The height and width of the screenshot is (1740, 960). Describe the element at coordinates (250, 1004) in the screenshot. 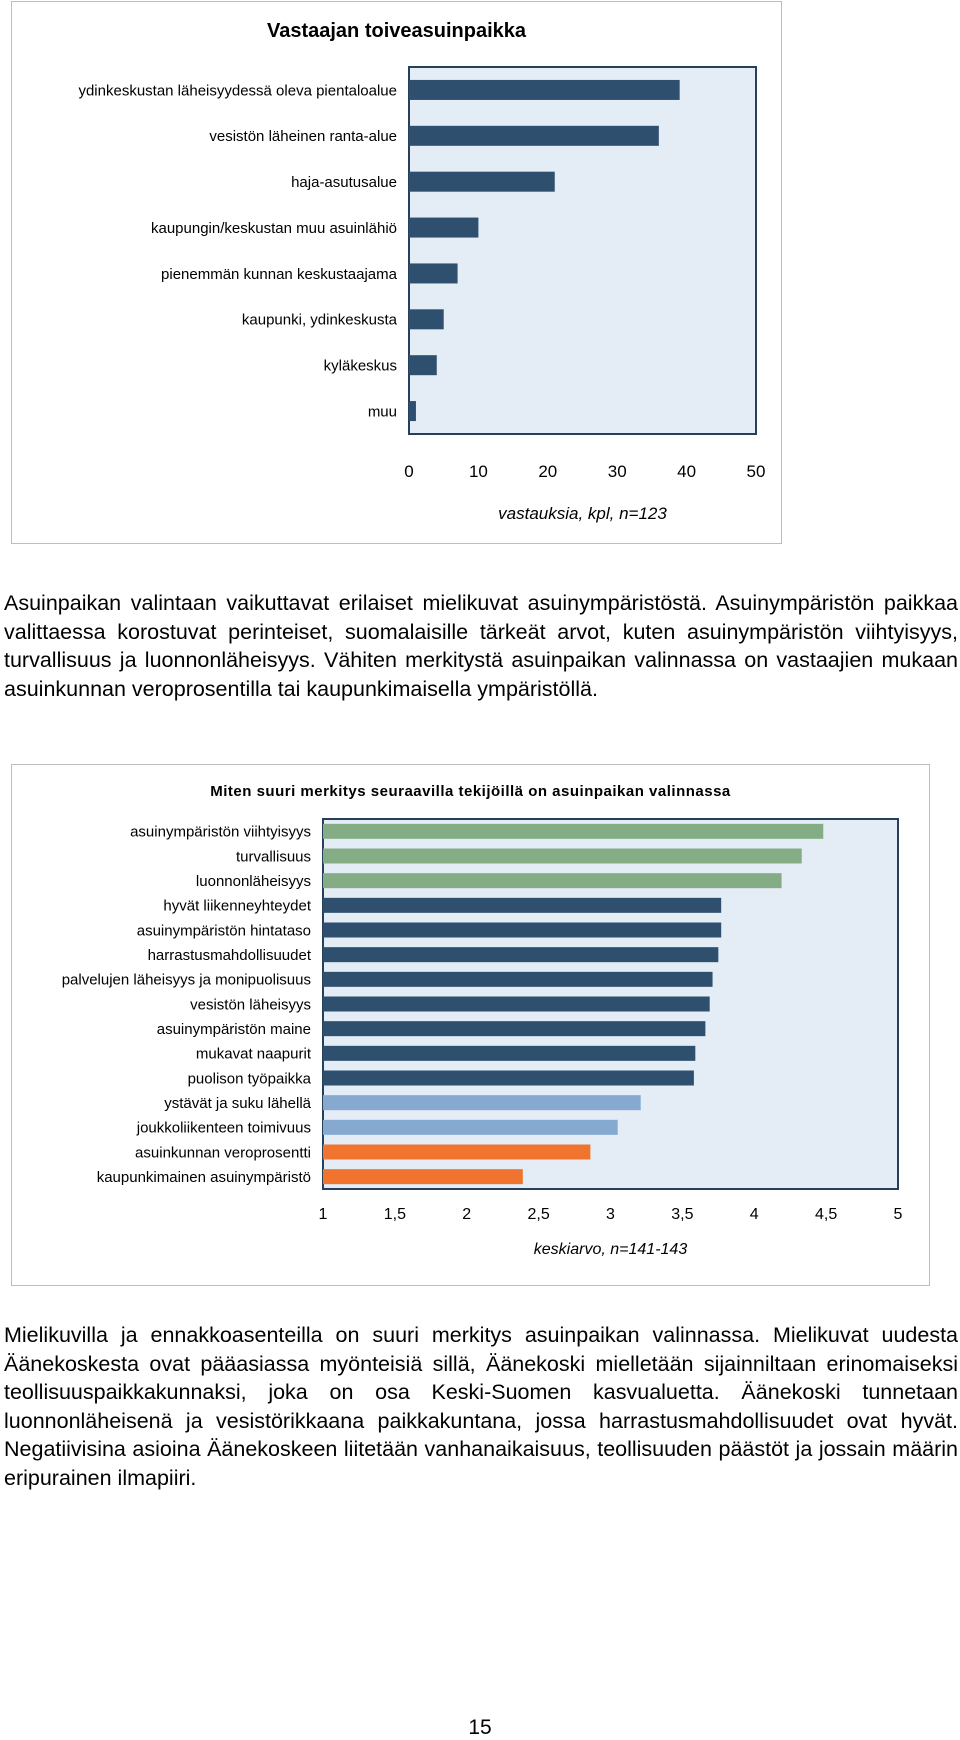

I see `category-label: vesistön läheisyys` at that location.